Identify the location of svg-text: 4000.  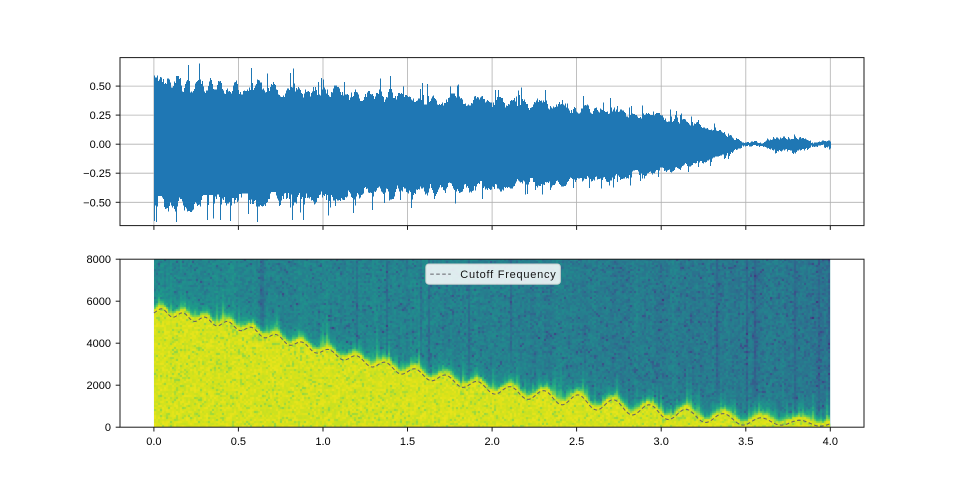
(99, 344).